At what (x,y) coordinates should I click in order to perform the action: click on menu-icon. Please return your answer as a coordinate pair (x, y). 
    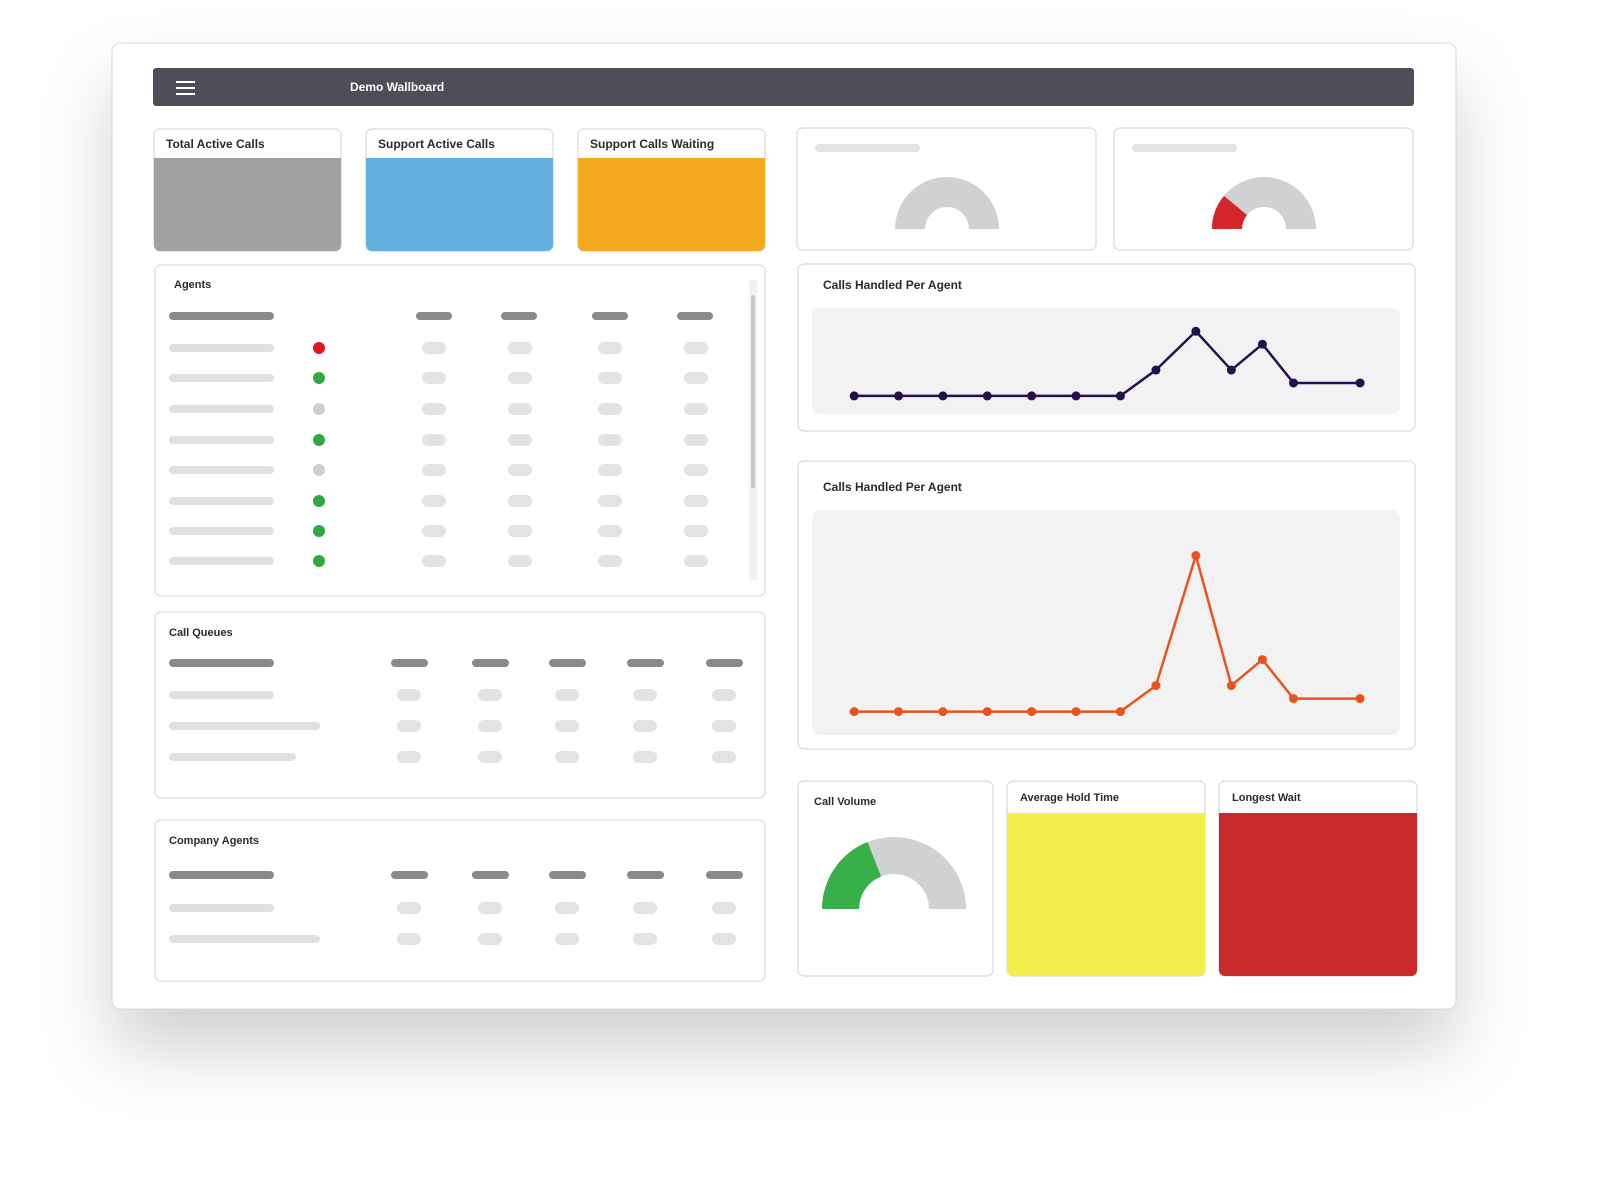
    Looking at the image, I should click on (185, 88).